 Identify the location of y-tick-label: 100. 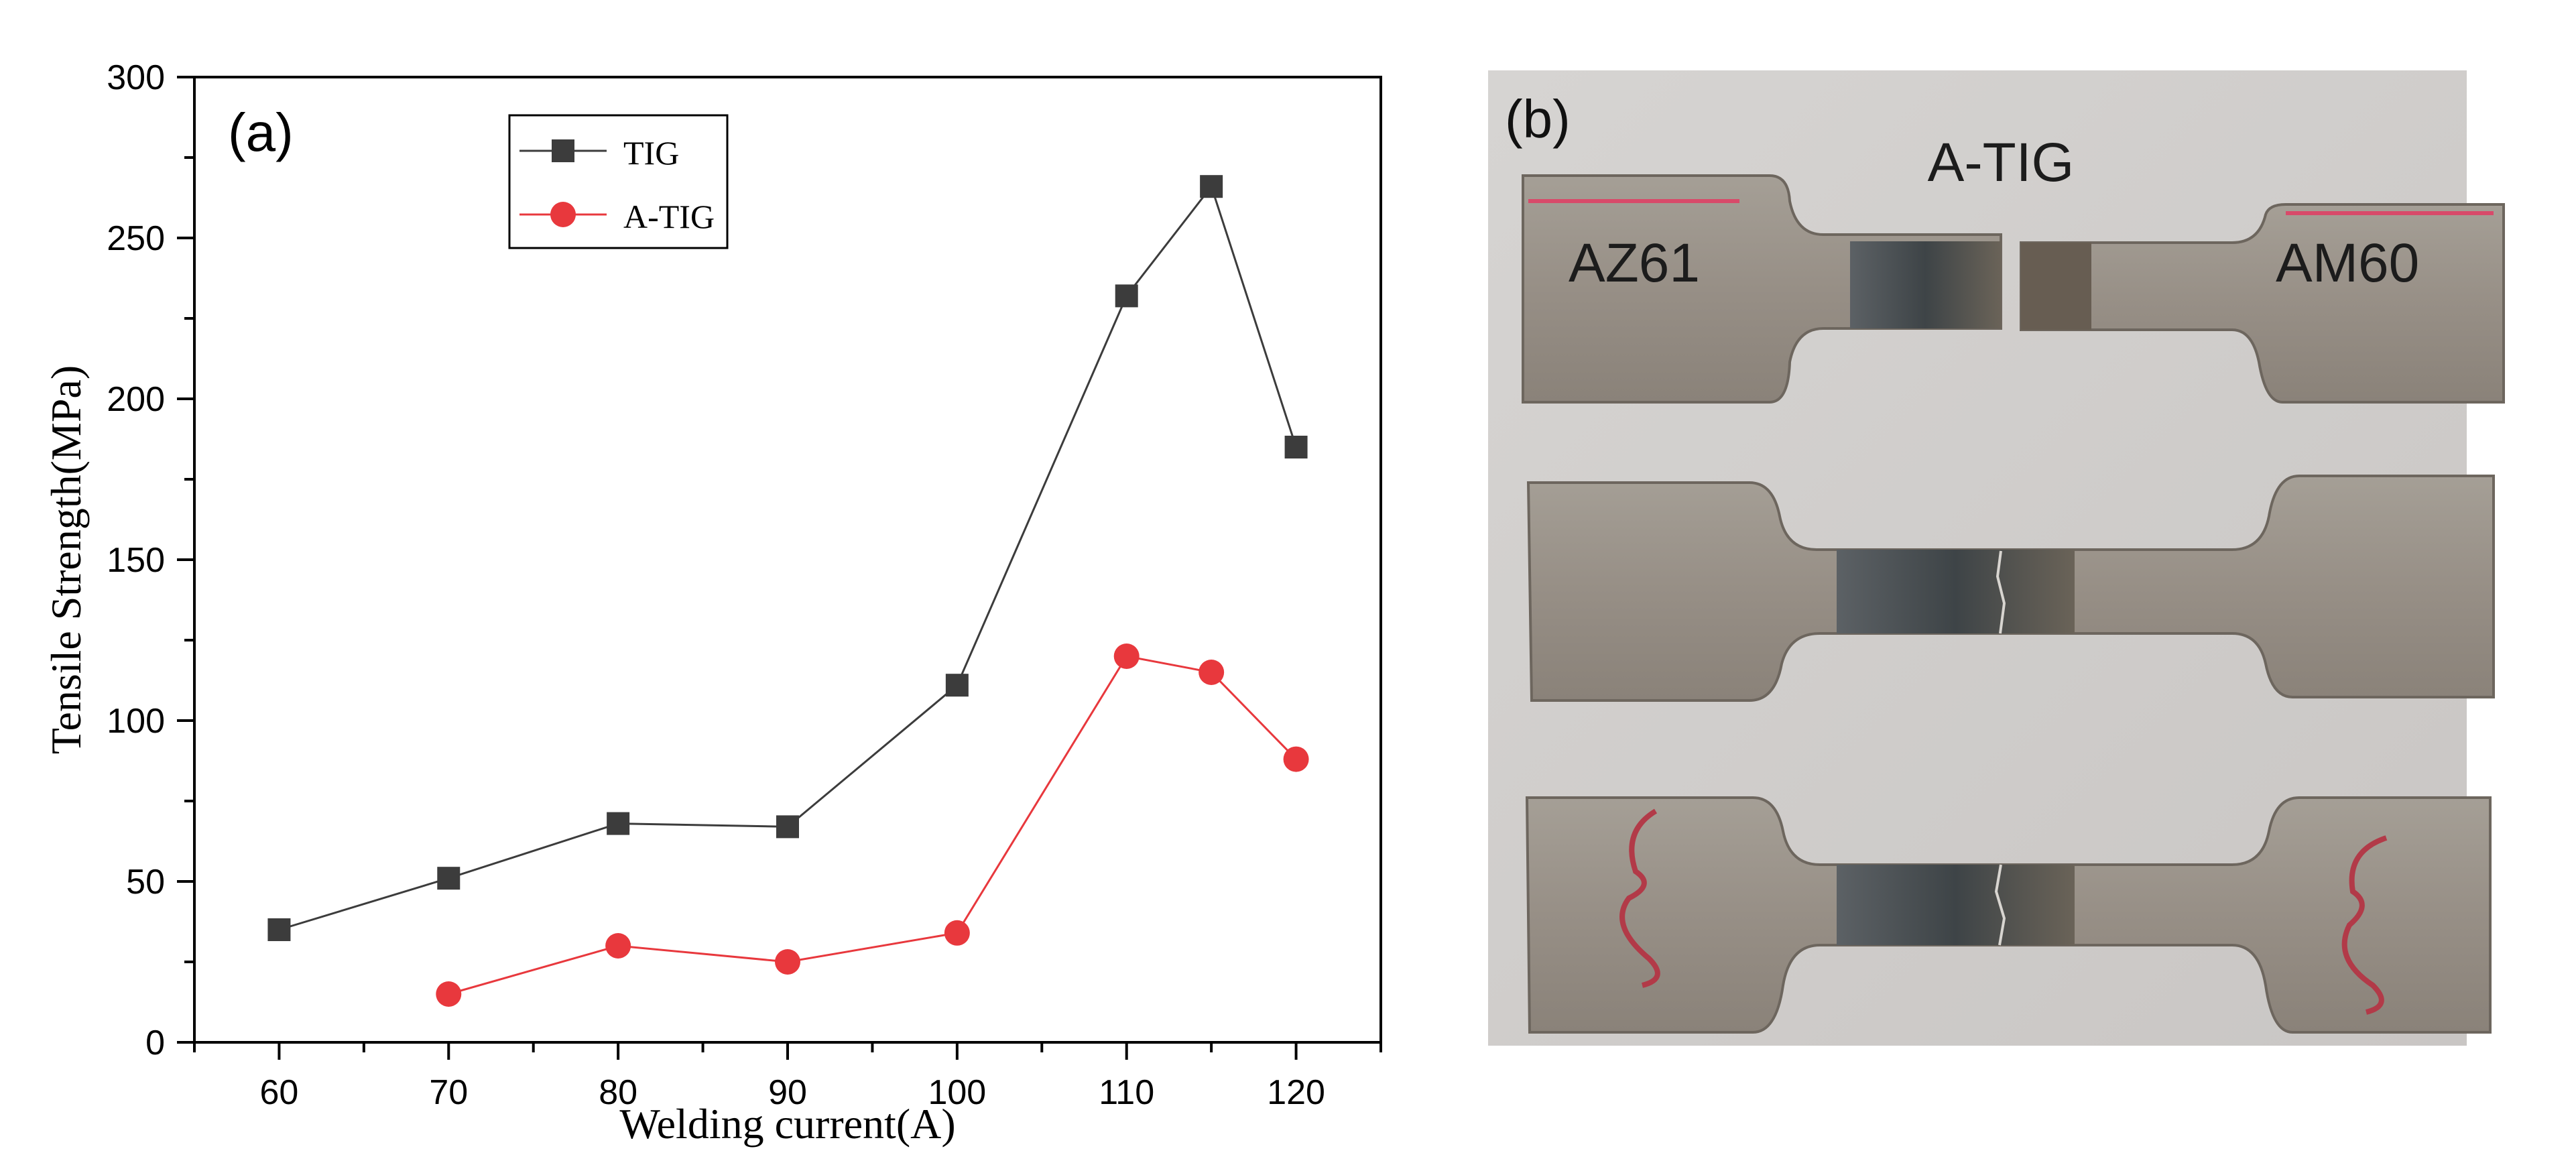
(136, 721).